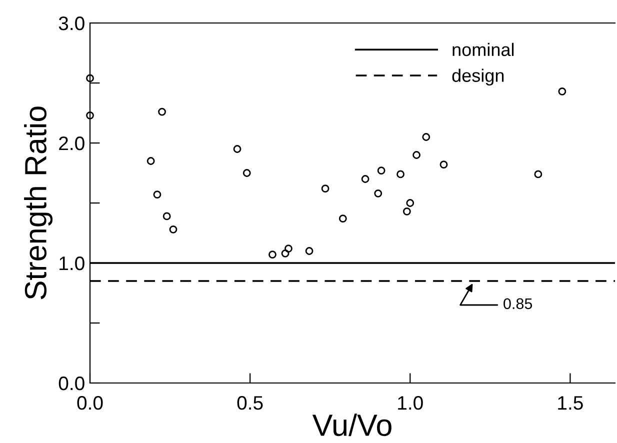 The image size is (617, 443). Describe the element at coordinates (478, 77) in the screenshot. I see `legend-label: design` at that location.